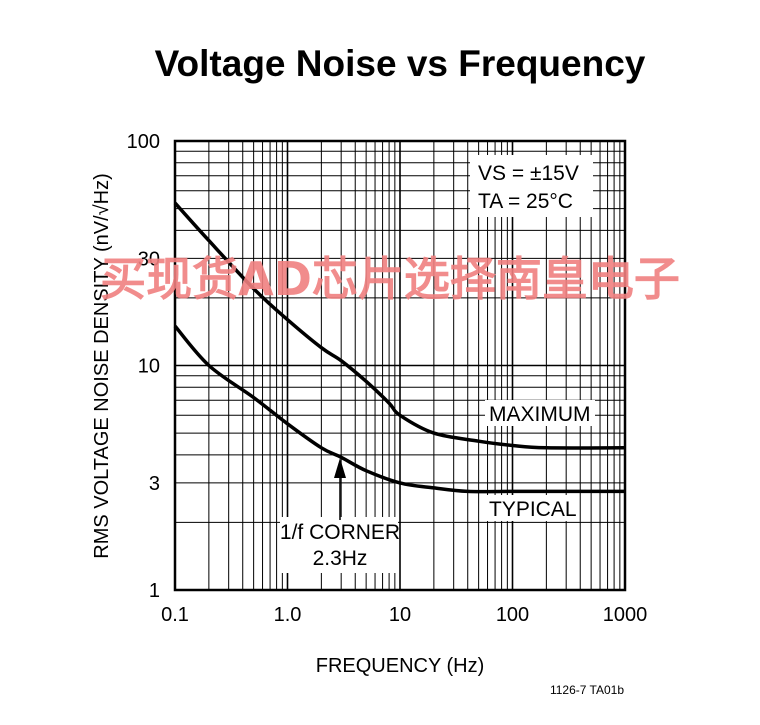 The image size is (760, 725). What do you see at coordinates (625, 615) in the screenshot?
I see `x-tick-label: 1000` at bounding box center [625, 615].